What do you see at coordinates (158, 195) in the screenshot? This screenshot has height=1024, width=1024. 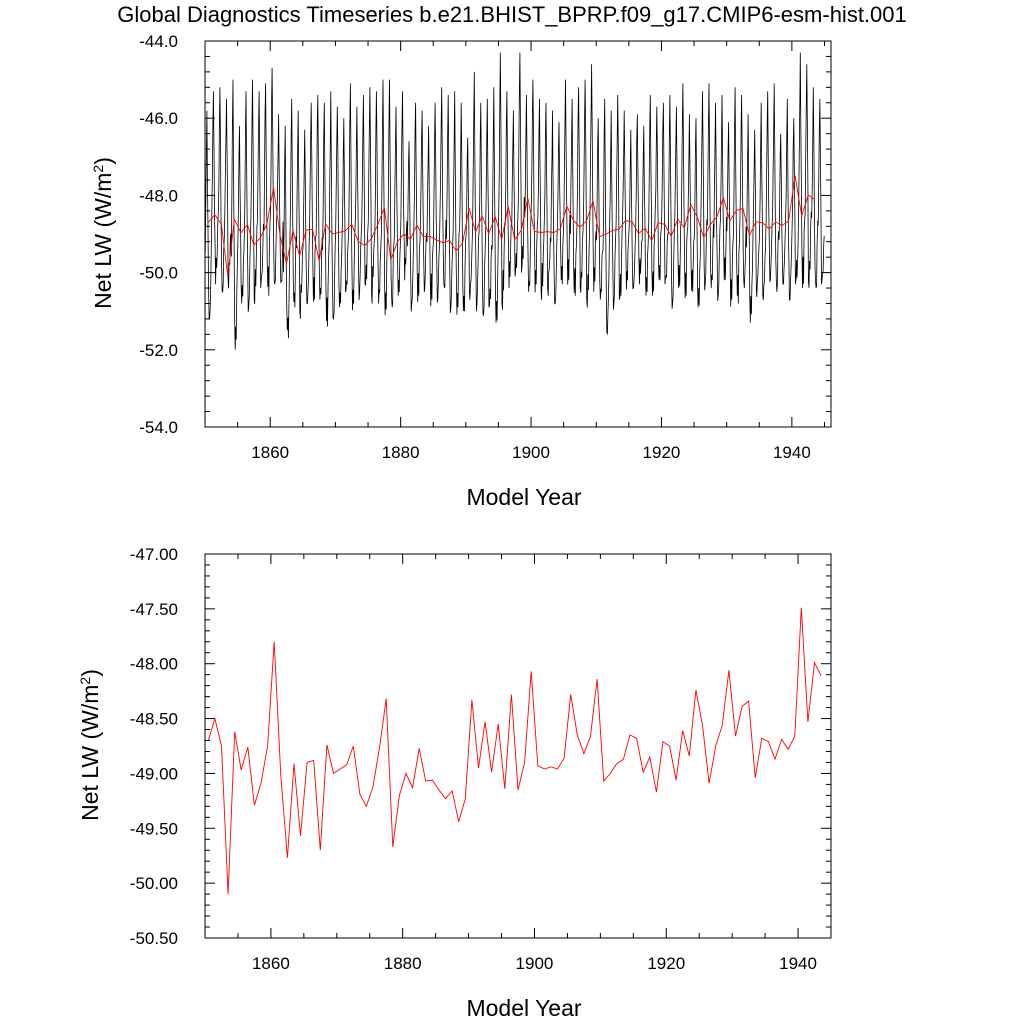 I see `y-tick-label: -48.0` at bounding box center [158, 195].